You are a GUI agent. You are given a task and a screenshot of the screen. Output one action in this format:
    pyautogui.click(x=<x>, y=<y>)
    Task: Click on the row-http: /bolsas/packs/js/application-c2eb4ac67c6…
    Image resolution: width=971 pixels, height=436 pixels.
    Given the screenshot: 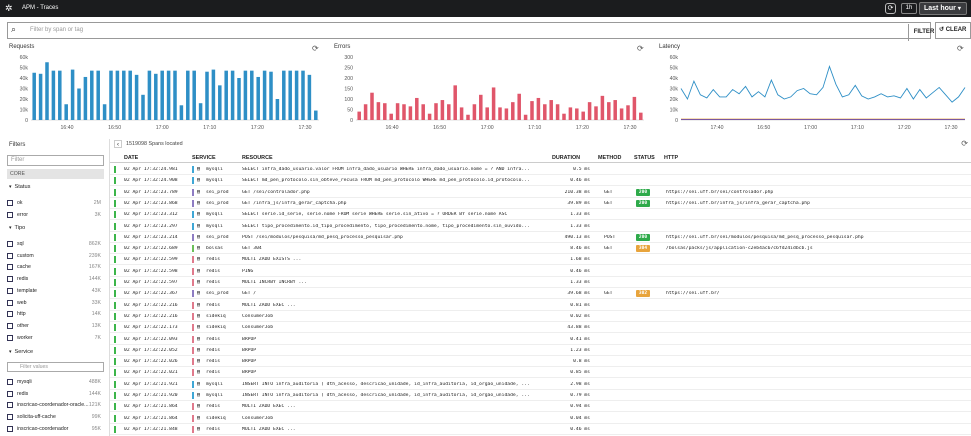 What is the action you would take?
    pyautogui.click(x=739, y=249)
    